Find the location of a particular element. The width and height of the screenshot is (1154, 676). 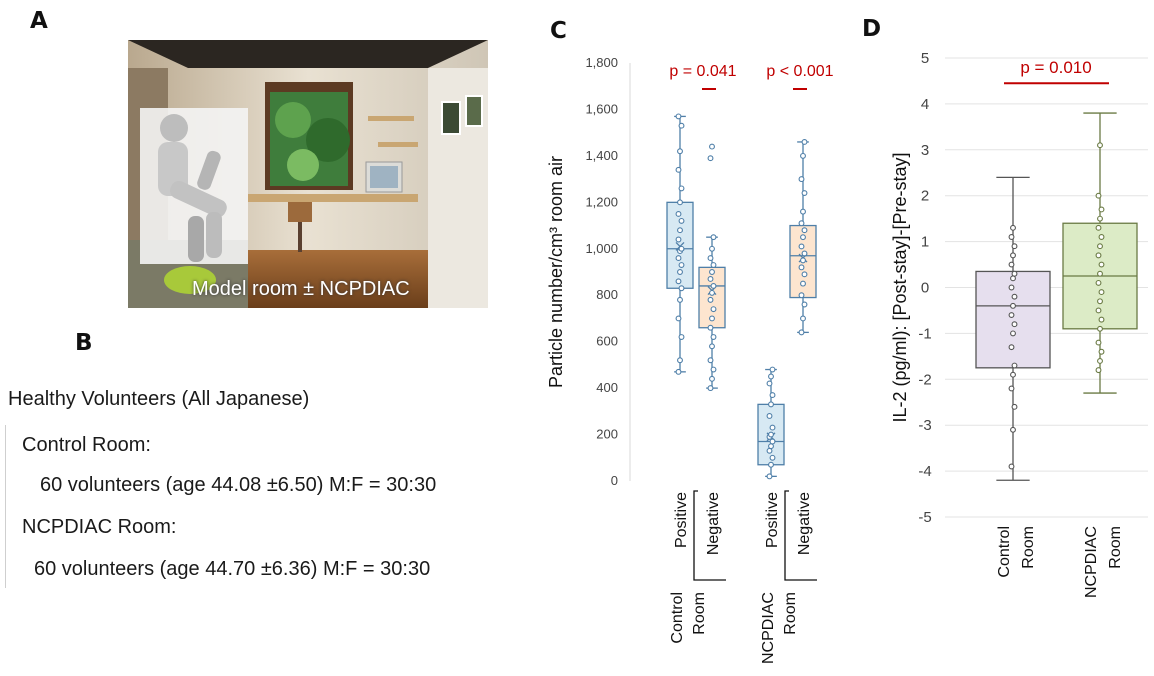

y-tick-label: 5 is located at coordinates (925, 58).